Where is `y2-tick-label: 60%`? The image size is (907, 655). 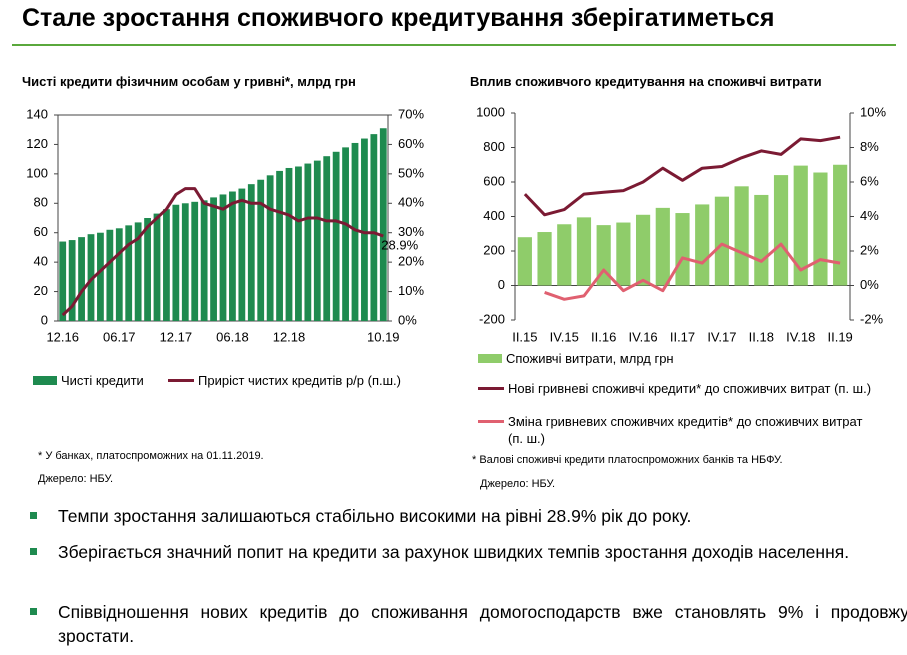
y2-tick-label: 60% is located at coordinates (411, 143).